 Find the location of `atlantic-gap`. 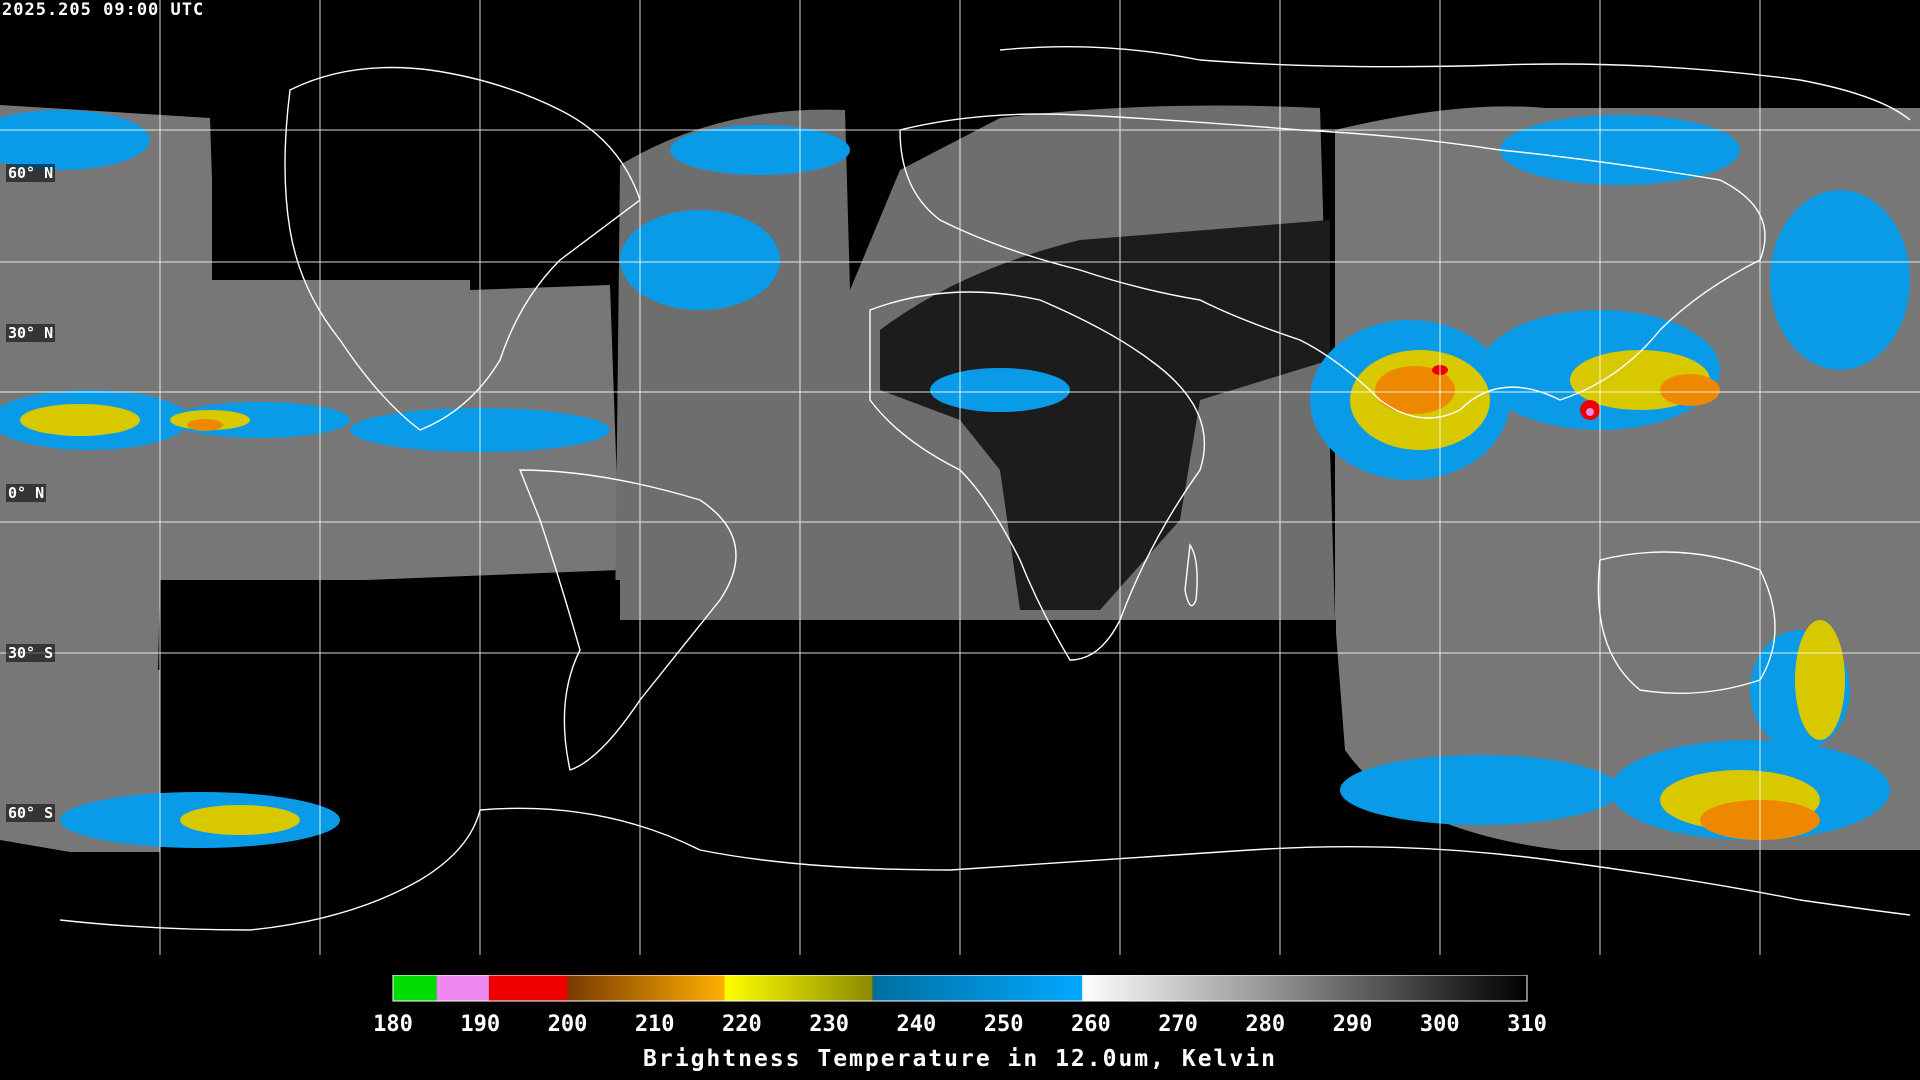

atlantic-gap is located at coordinates (977, 790).